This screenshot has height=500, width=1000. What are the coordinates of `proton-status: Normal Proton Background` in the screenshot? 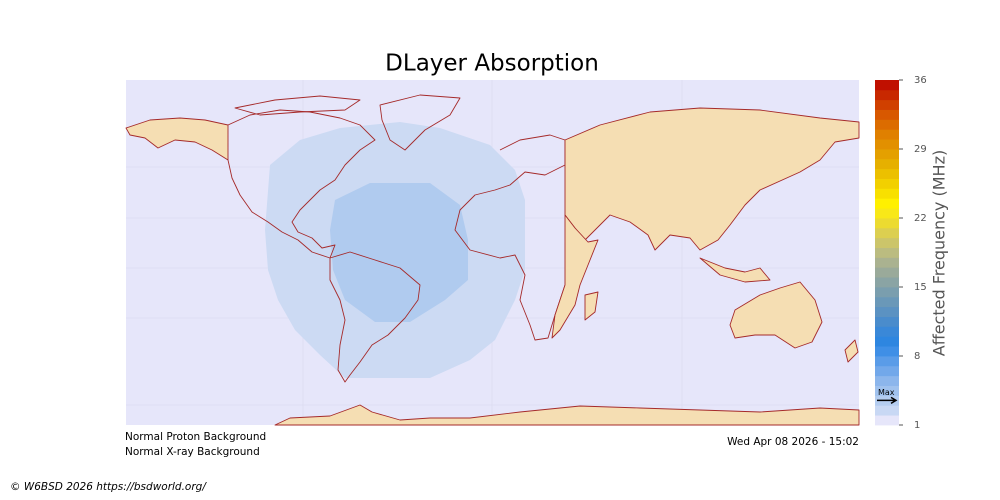 It's located at (195, 437).